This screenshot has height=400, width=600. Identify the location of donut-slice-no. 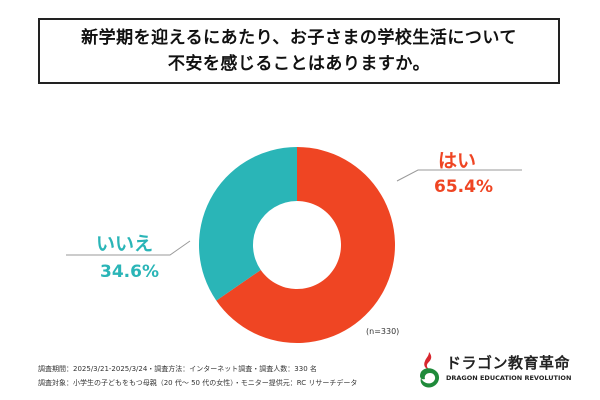
(248, 224).